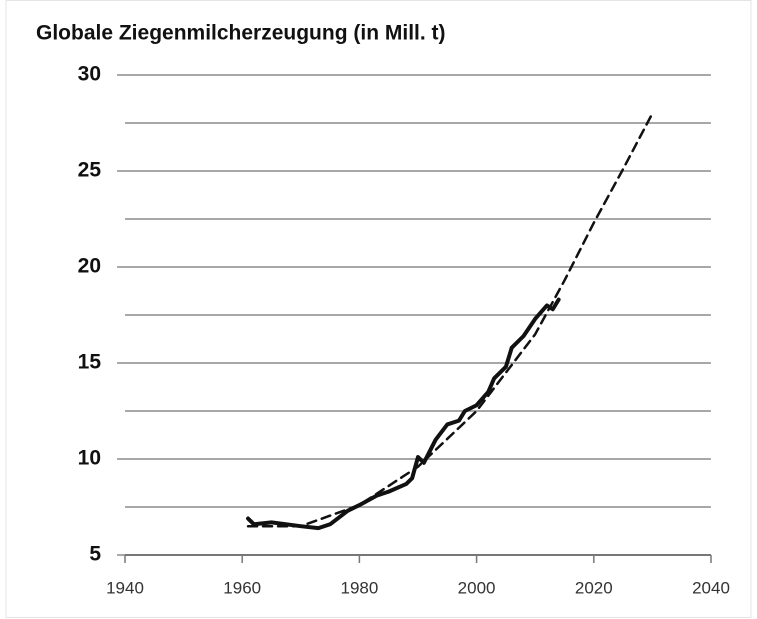  Describe the element at coordinates (89, 74) in the screenshot. I see `y-tick-label: 30` at that location.